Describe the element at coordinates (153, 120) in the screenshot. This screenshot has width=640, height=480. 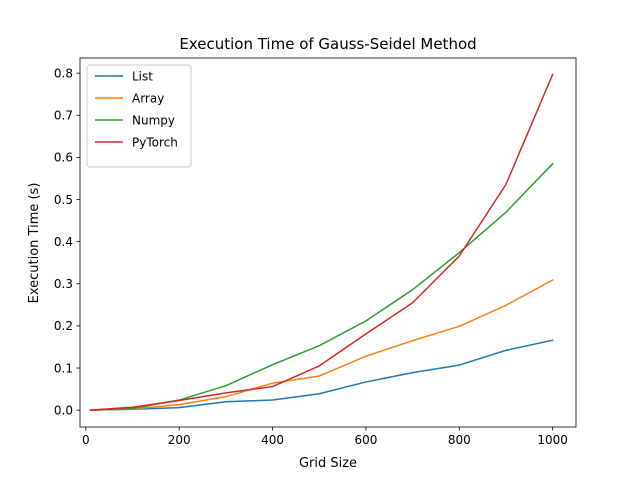
I see `legend-label-numpy: Numpy` at that location.